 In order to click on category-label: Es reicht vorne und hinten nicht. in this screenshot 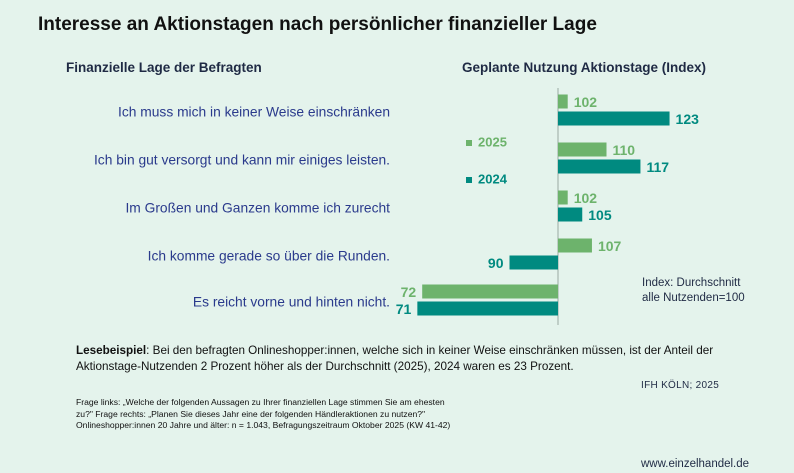, I will do `click(291, 302)`.